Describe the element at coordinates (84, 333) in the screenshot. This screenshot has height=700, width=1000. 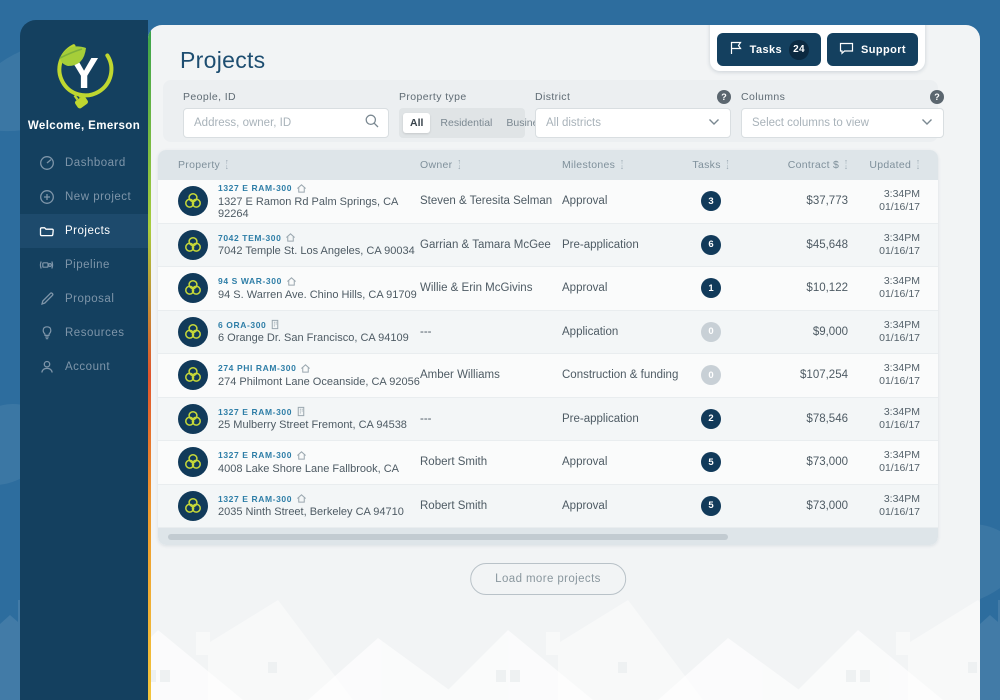
I see `sidebar-item-resources: Resources` at that location.